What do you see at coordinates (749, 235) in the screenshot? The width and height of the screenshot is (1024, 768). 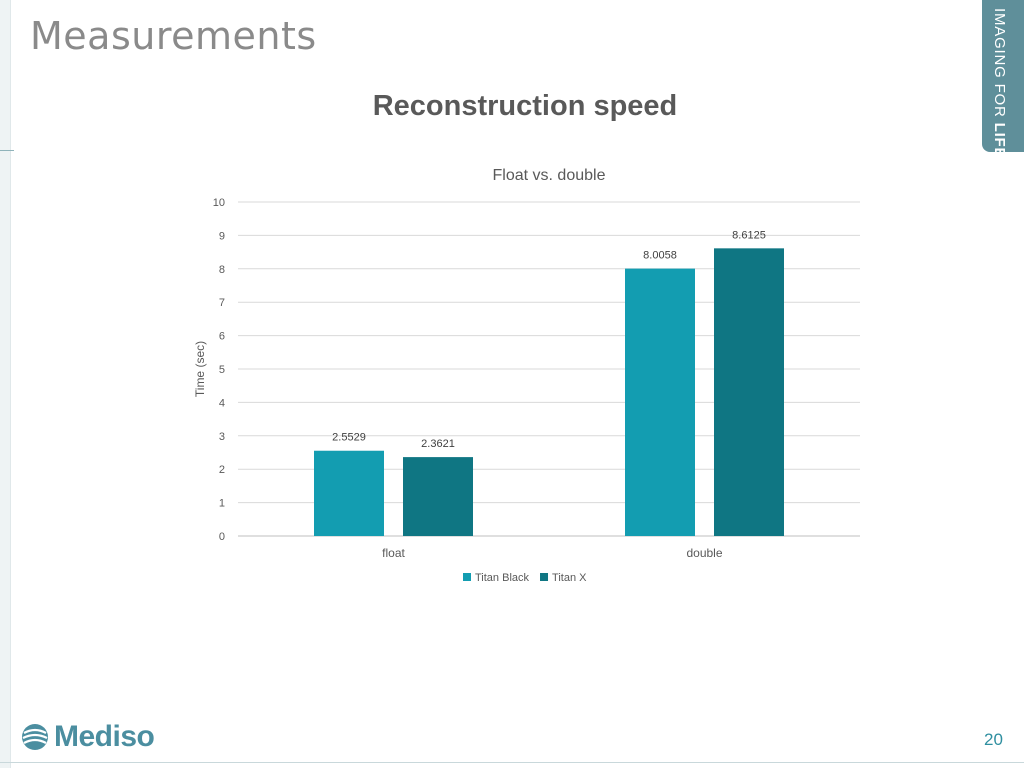 I see `data-label: 8.6125` at bounding box center [749, 235].